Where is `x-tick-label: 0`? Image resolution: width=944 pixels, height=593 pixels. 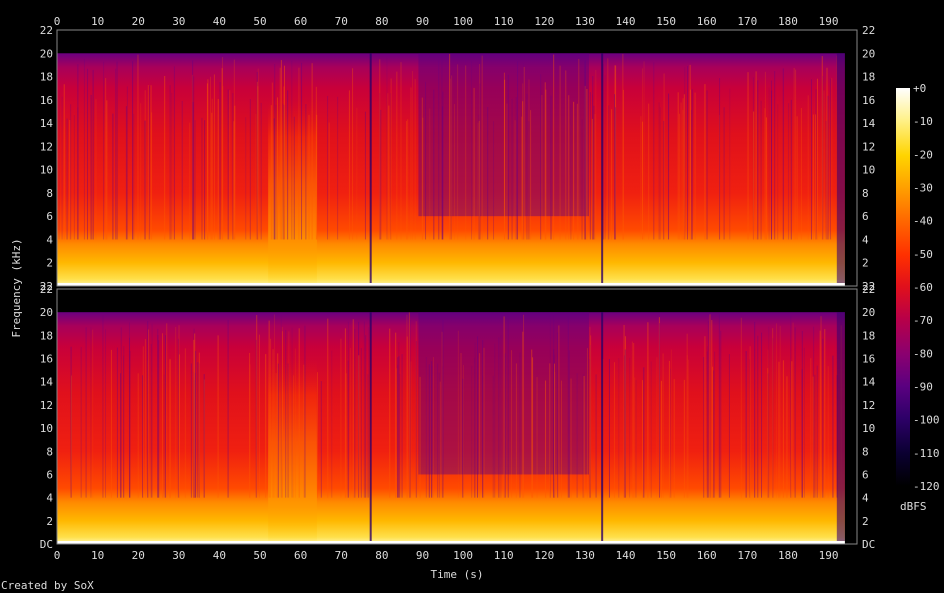 x-tick-label: 0 is located at coordinates (57, 21).